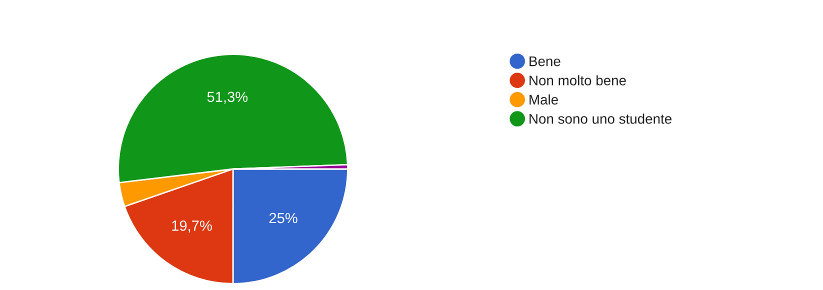 This screenshot has height=290, width=823. I want to click on data-label: 25%, so click(283, 218).